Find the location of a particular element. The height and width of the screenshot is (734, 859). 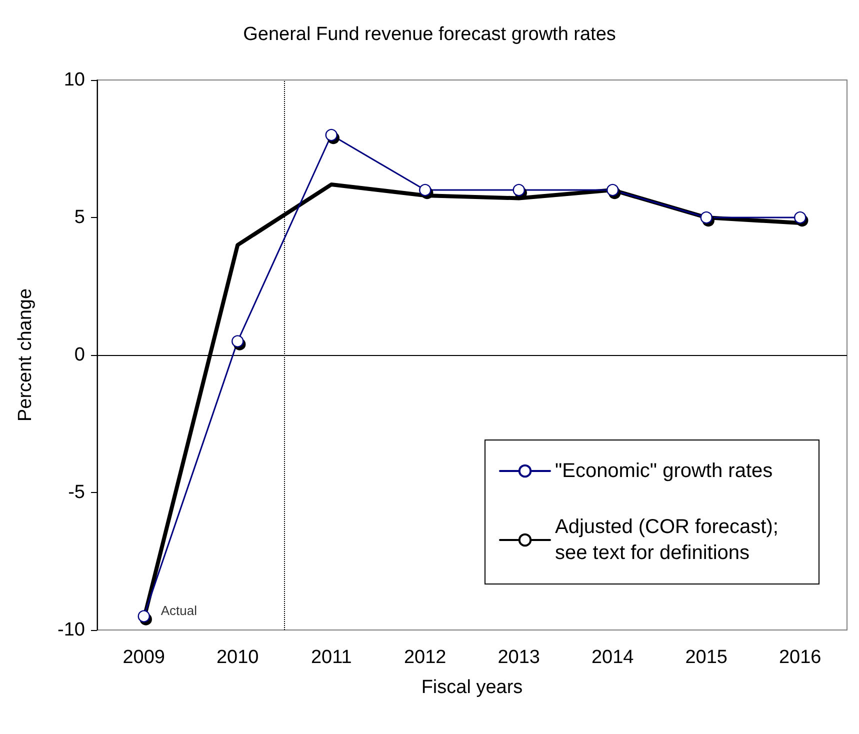

legend-label: "Economic" growth rates is located at coordinates (664, 471).